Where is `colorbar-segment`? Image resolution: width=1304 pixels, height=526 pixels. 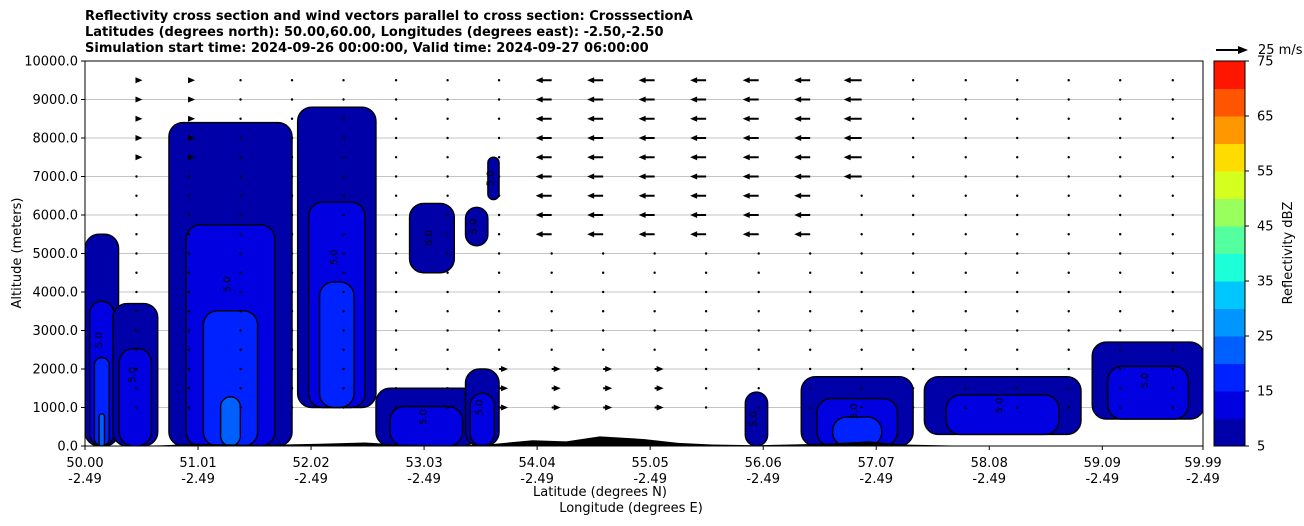
colorbar-segment is located at coordinates (1229, 157).